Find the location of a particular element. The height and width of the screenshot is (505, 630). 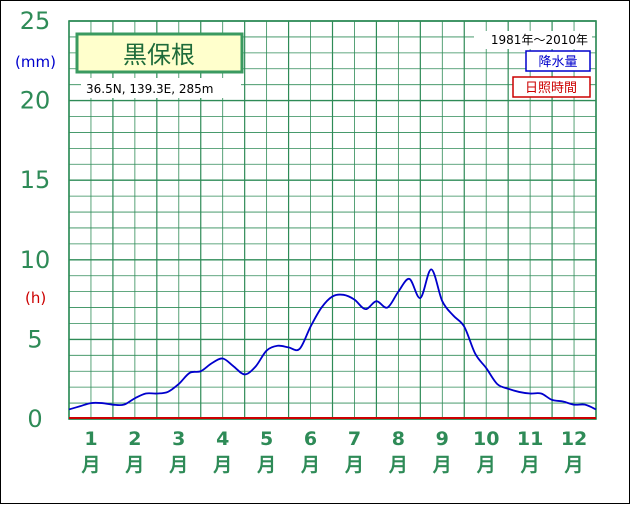

sunshine-unit-label: (h) is located at coordinates (35, 298).